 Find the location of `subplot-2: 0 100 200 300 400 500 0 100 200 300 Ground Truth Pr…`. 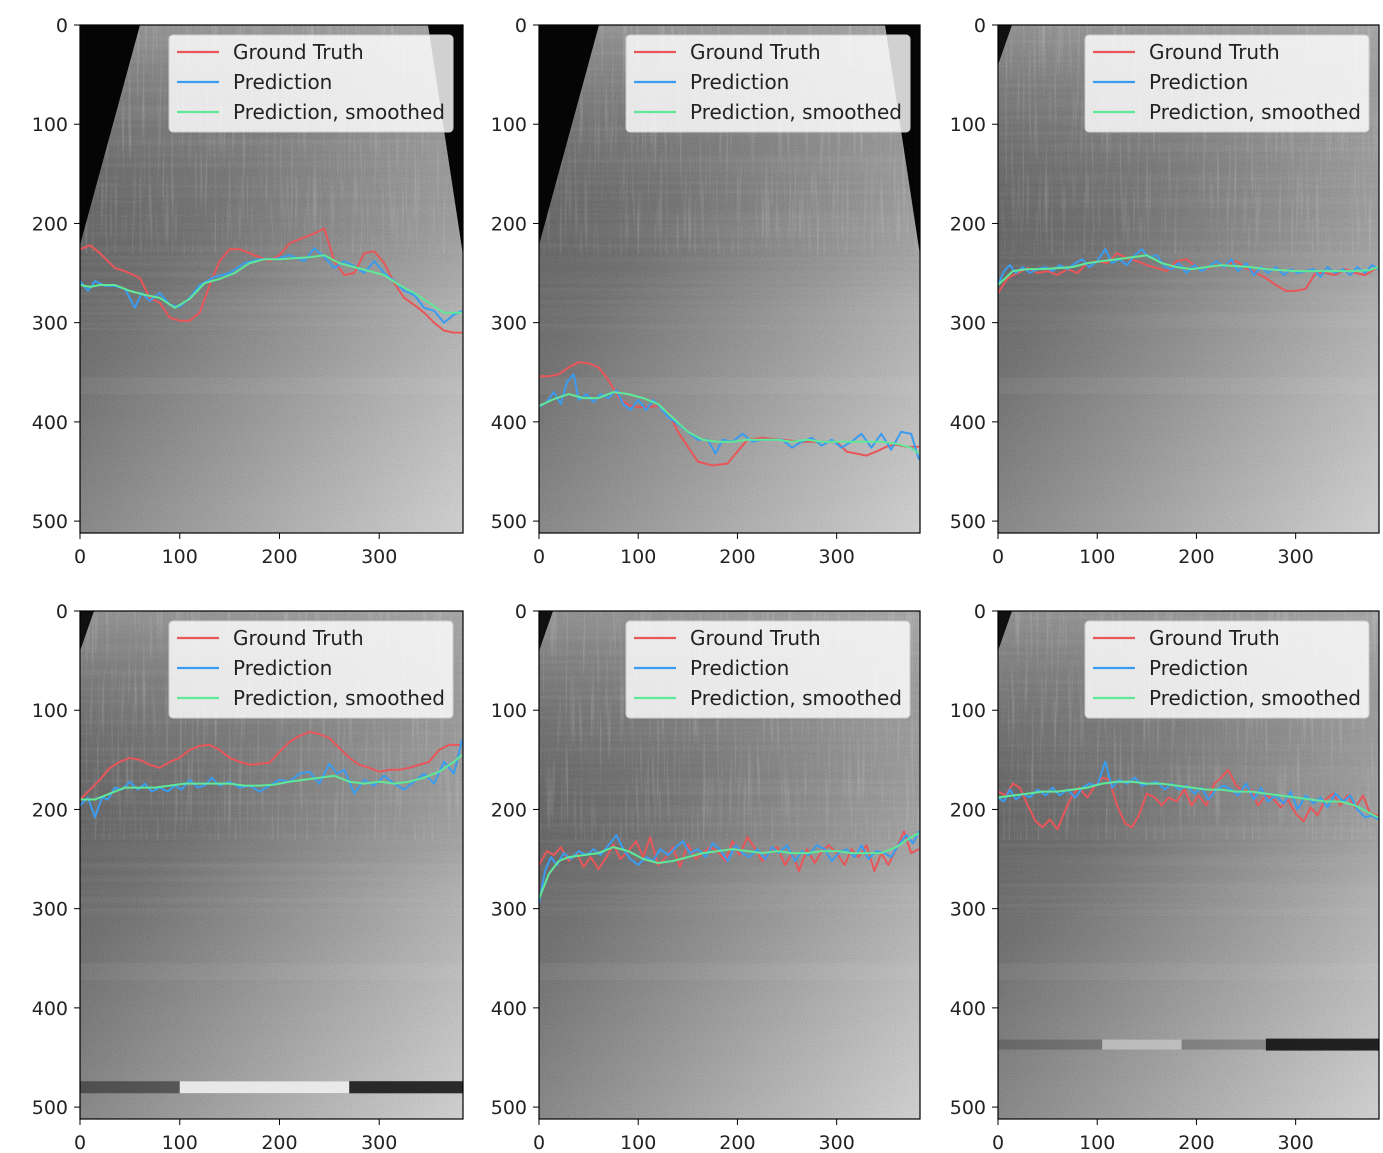

subplot-2: 0 100 200 300 400 500 0 100 200 300 Ground Truth Pr… is located at coordinates (706, 291).